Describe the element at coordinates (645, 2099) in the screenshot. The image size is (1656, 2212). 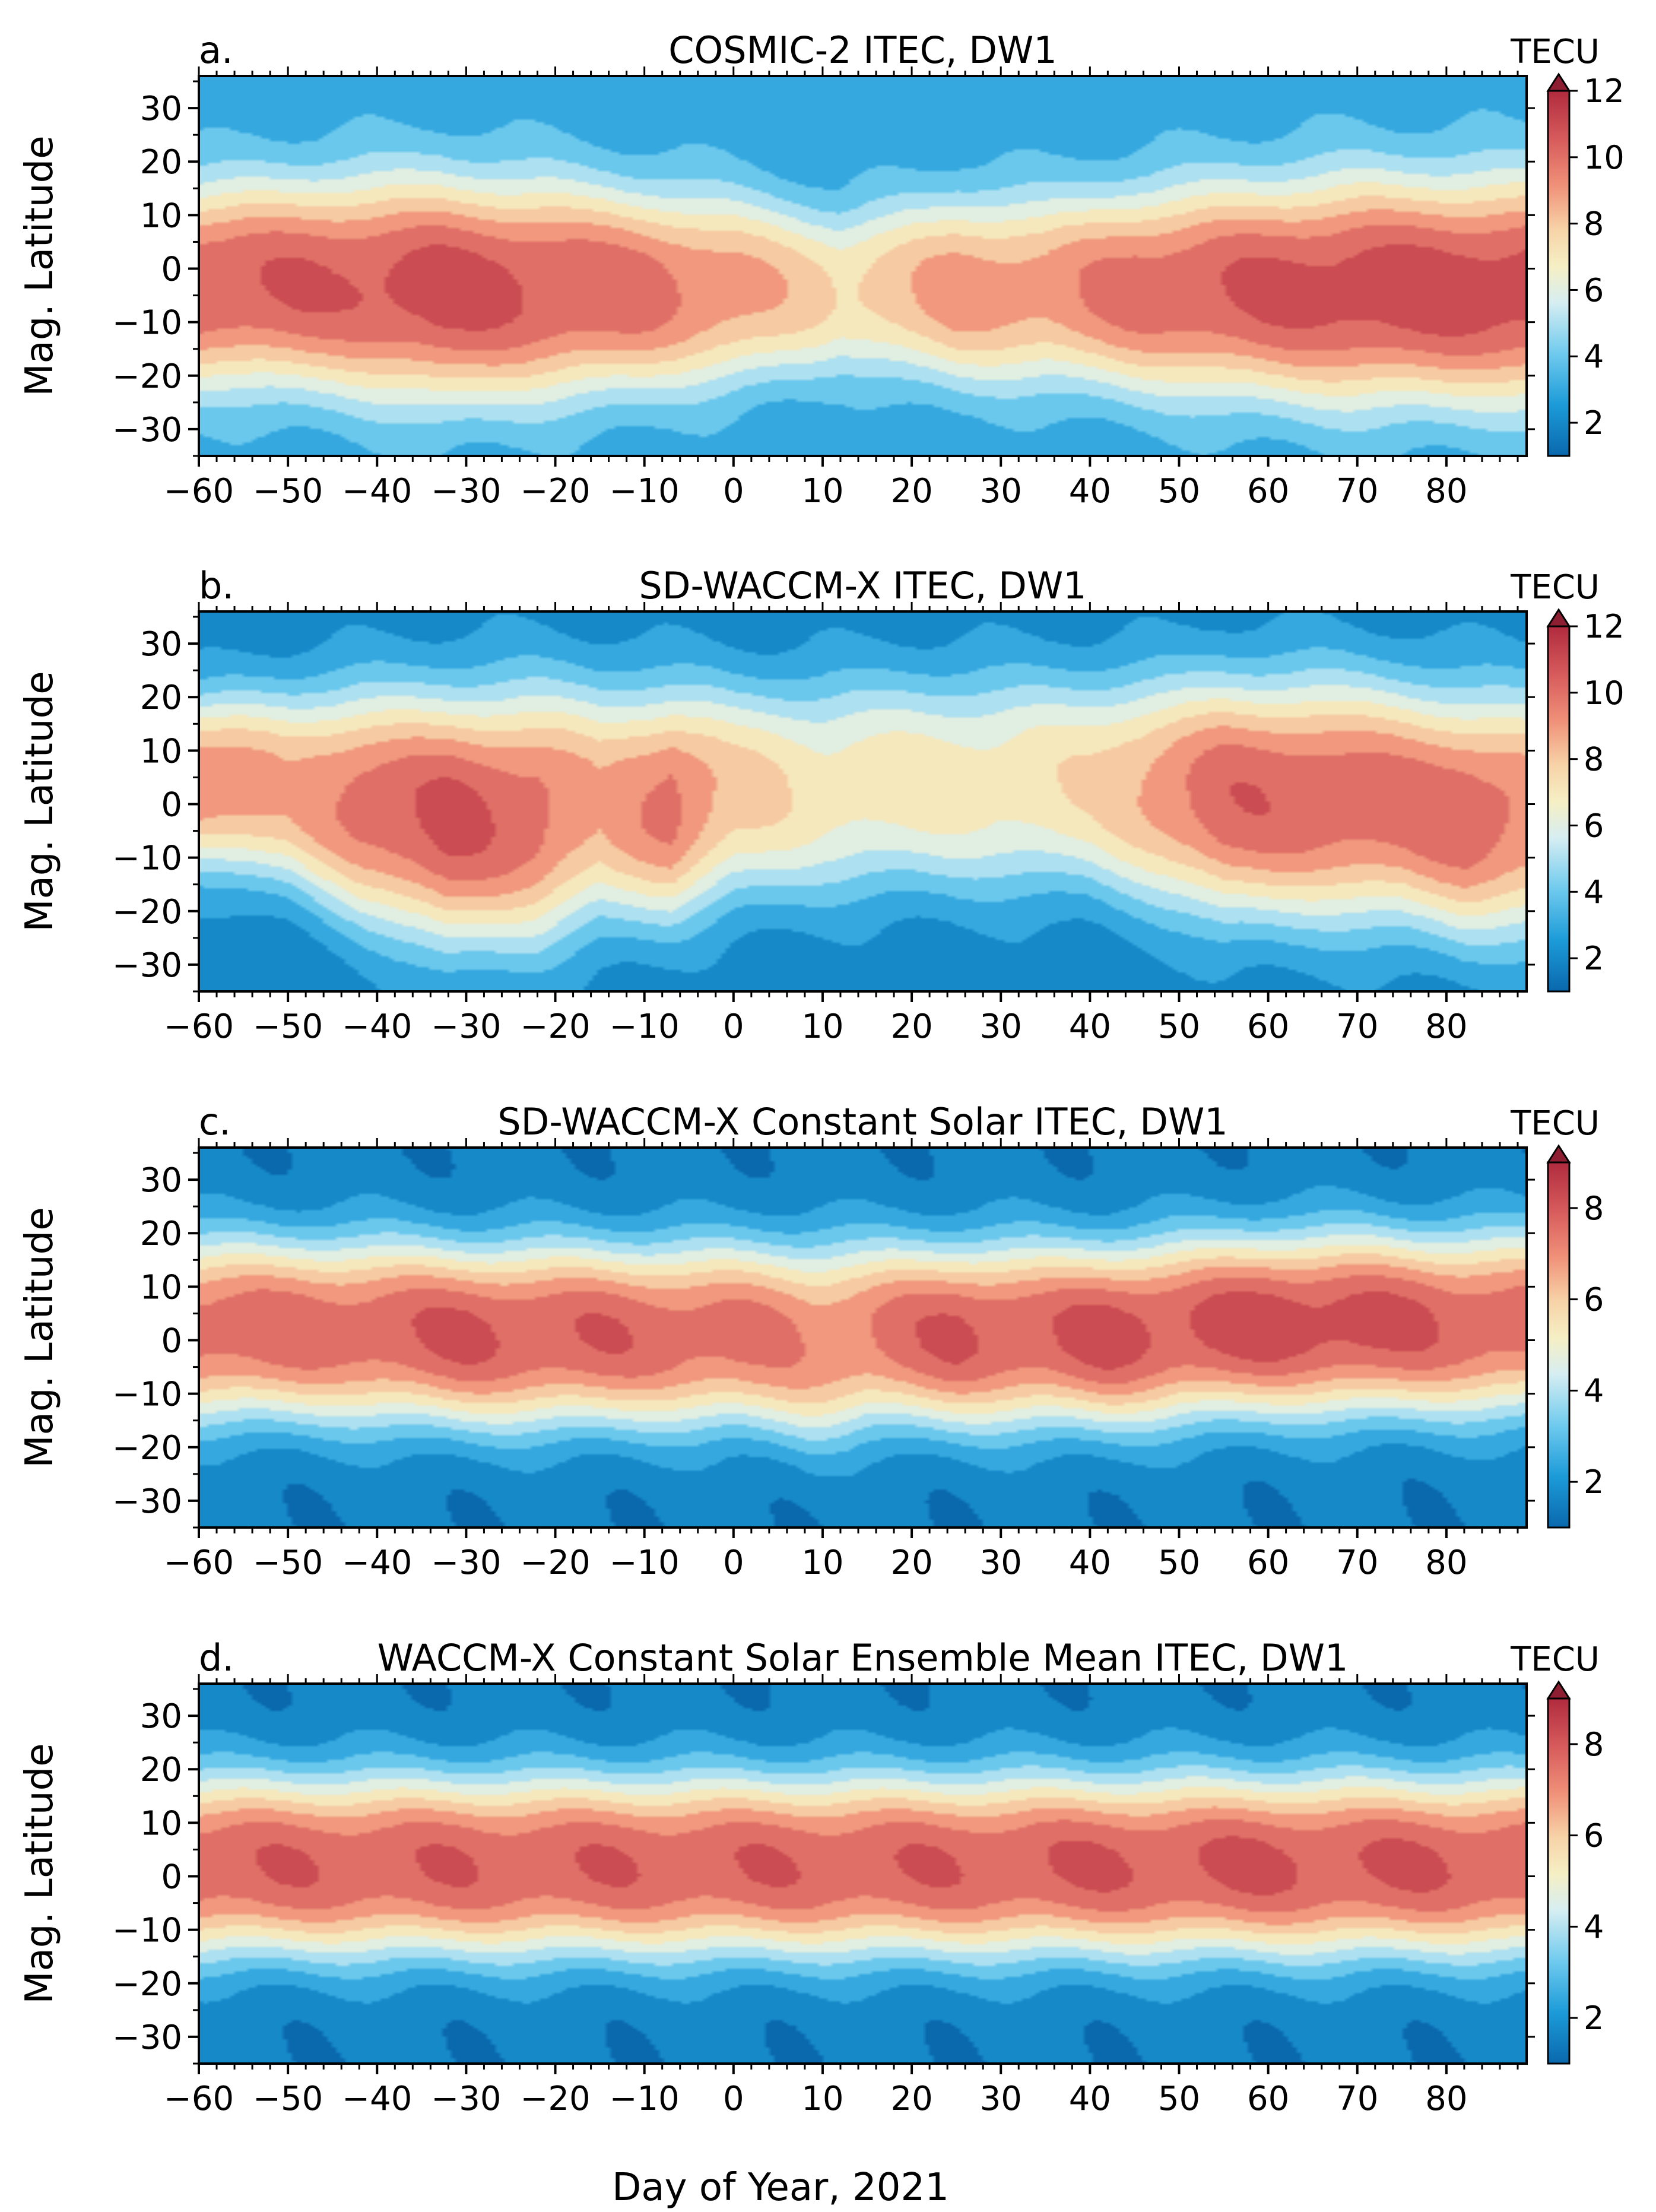
I see `x-tick-label: −10` at that location.